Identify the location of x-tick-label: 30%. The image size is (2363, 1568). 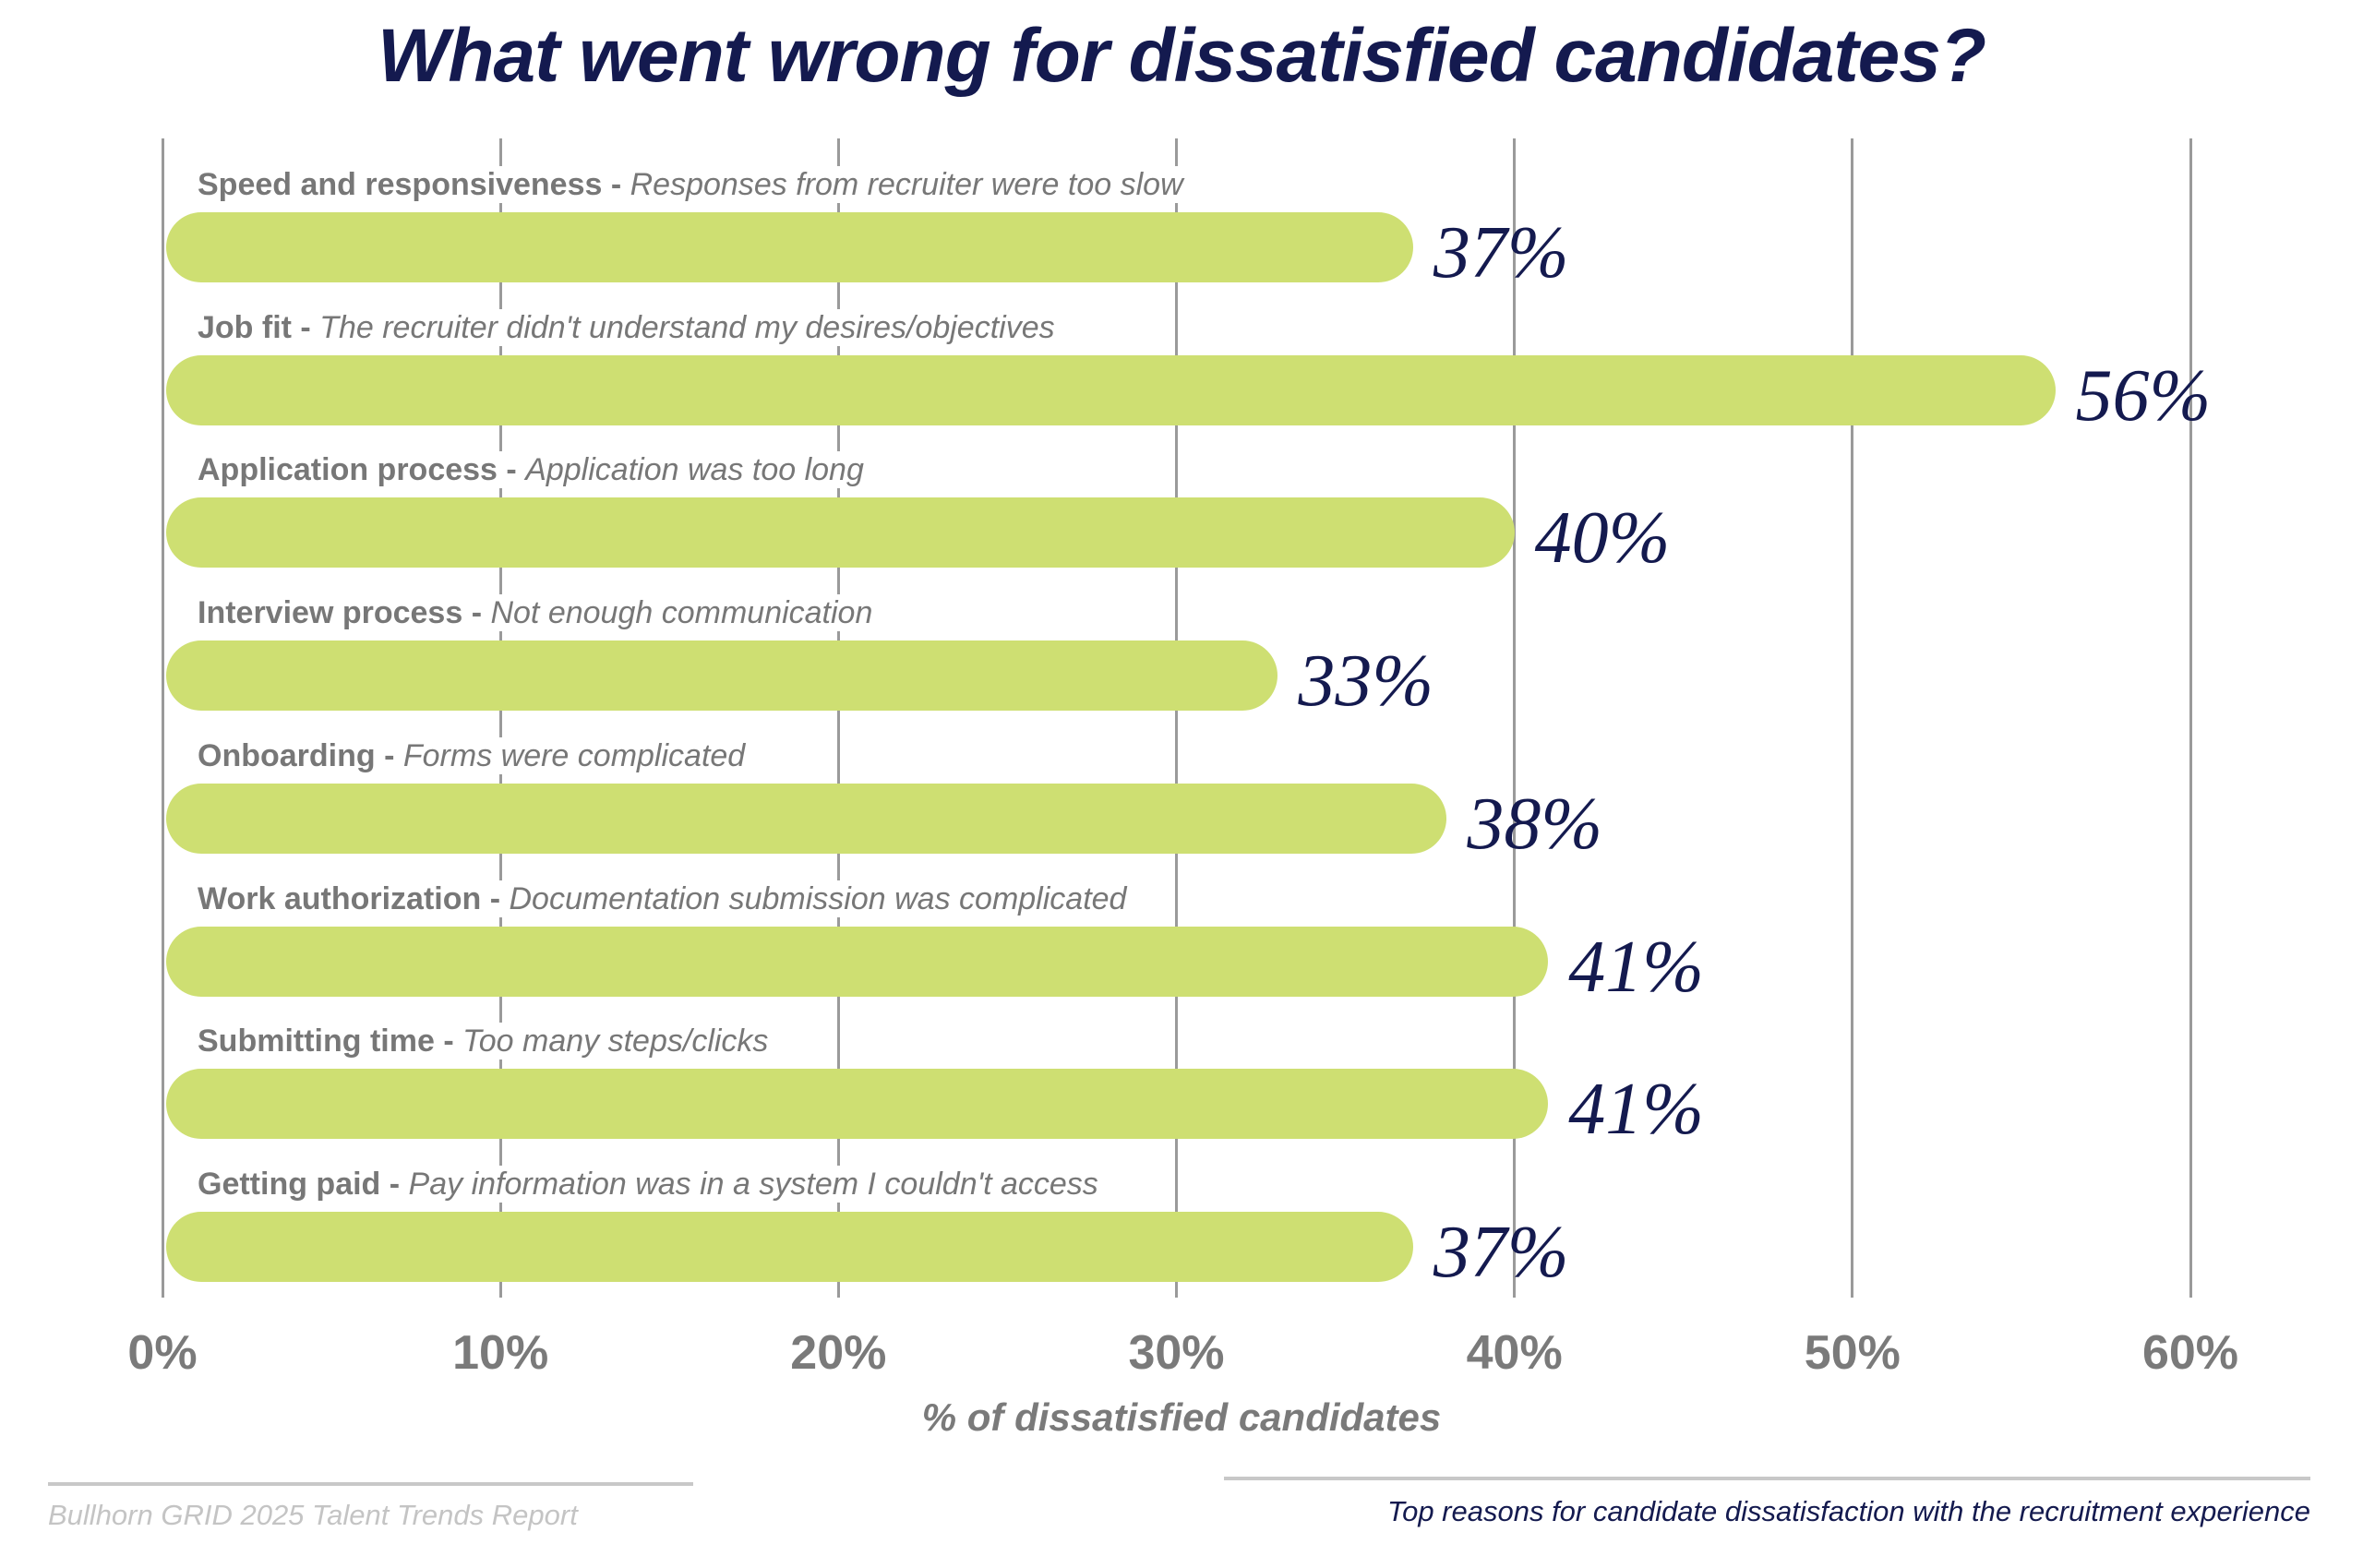
(1176, 1353).